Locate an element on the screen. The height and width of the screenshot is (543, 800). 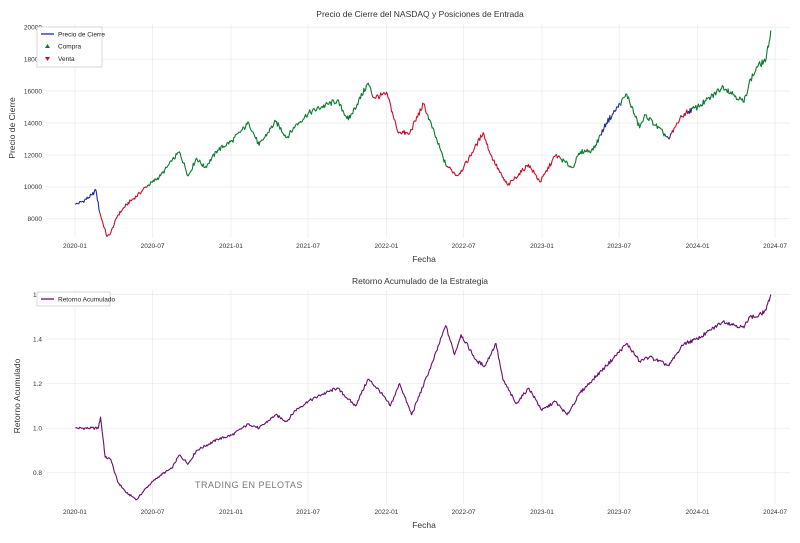
legend-buy-label: Compra is located at coordinates (70, 47).